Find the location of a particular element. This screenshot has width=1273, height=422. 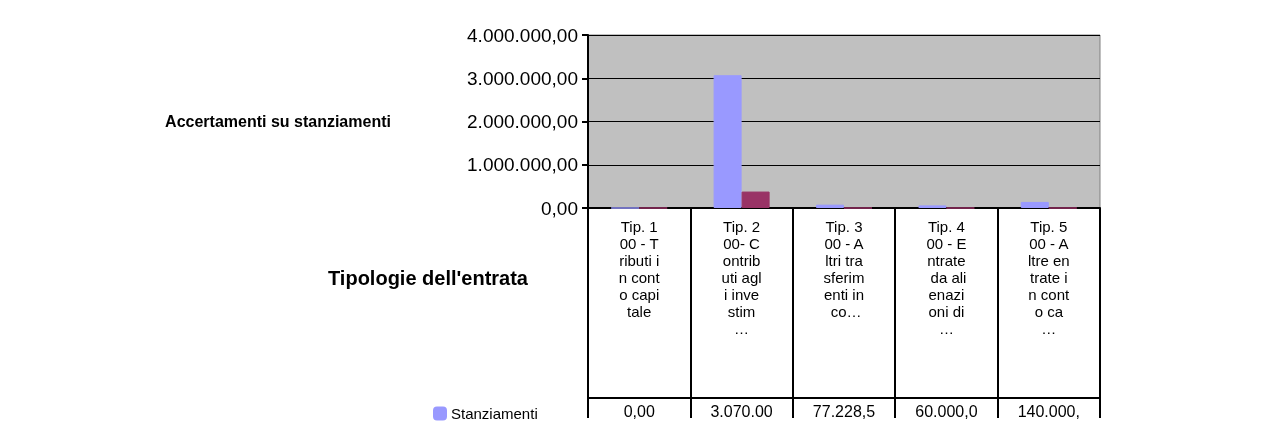

y-tick-label: 1.000.000,00 is located at coordinates (522, 165).